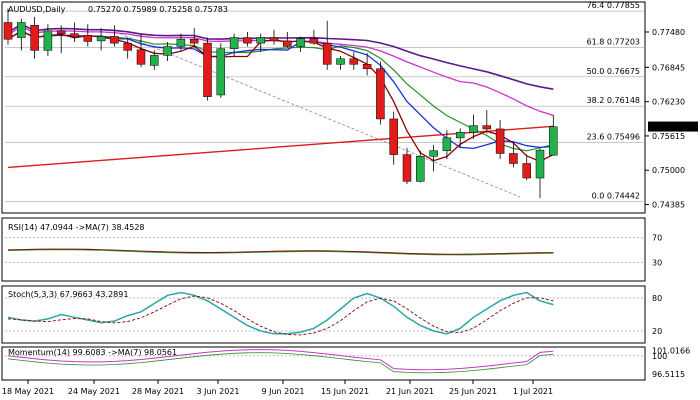 The height and width of the screenshot is (400, 700). I want to click on price-tick-label: 0.75000, so click(668, 170).